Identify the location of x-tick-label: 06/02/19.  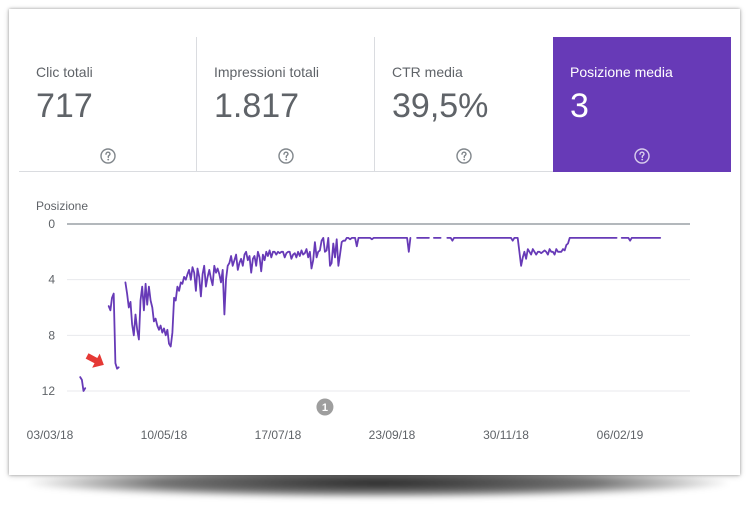
(620, 435).